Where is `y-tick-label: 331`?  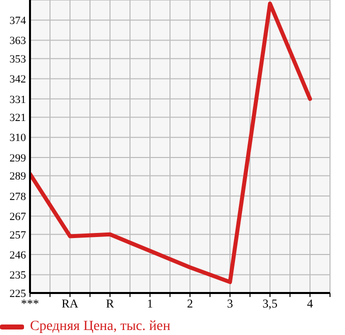 y-tick-label: 331 is located at coordinates (18, 100).